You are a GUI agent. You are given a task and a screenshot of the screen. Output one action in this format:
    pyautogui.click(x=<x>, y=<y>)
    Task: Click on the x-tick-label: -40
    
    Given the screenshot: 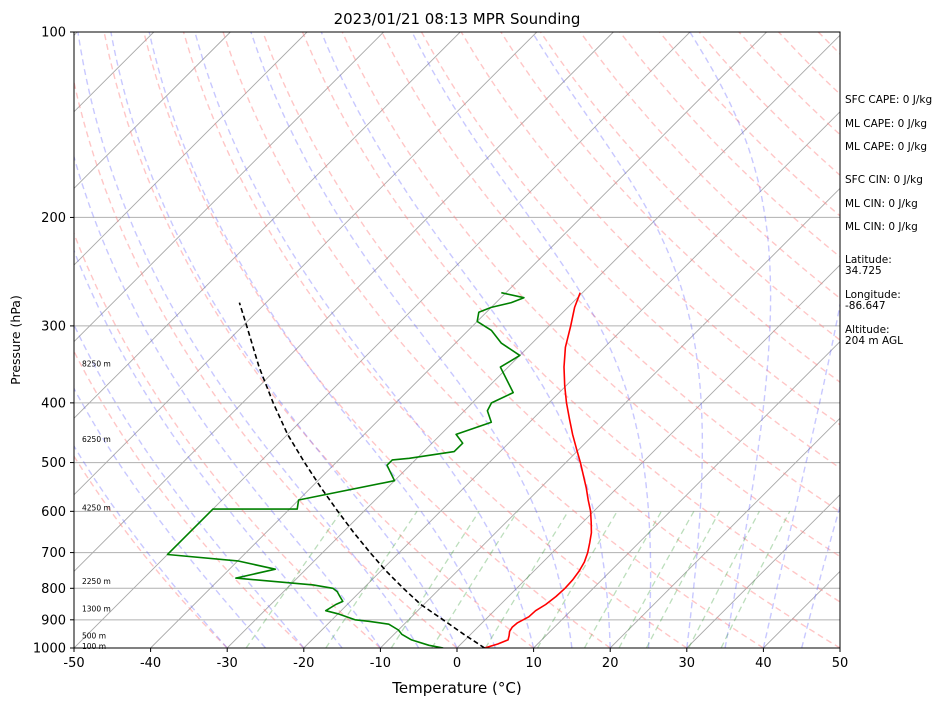 What is the action you would take?
    pyautogui.click(x=150, y=663)
    